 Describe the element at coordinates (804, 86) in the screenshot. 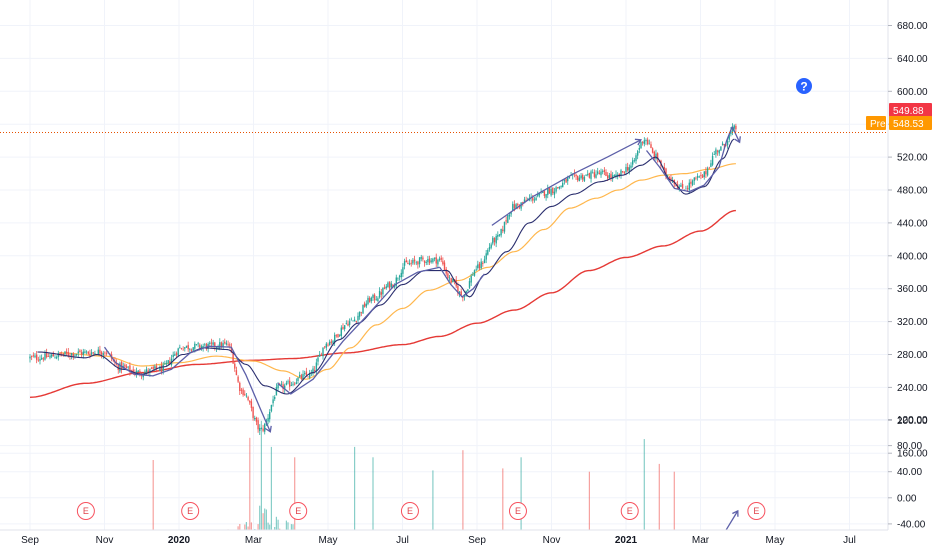

I see `help-icon: ?` at that location.